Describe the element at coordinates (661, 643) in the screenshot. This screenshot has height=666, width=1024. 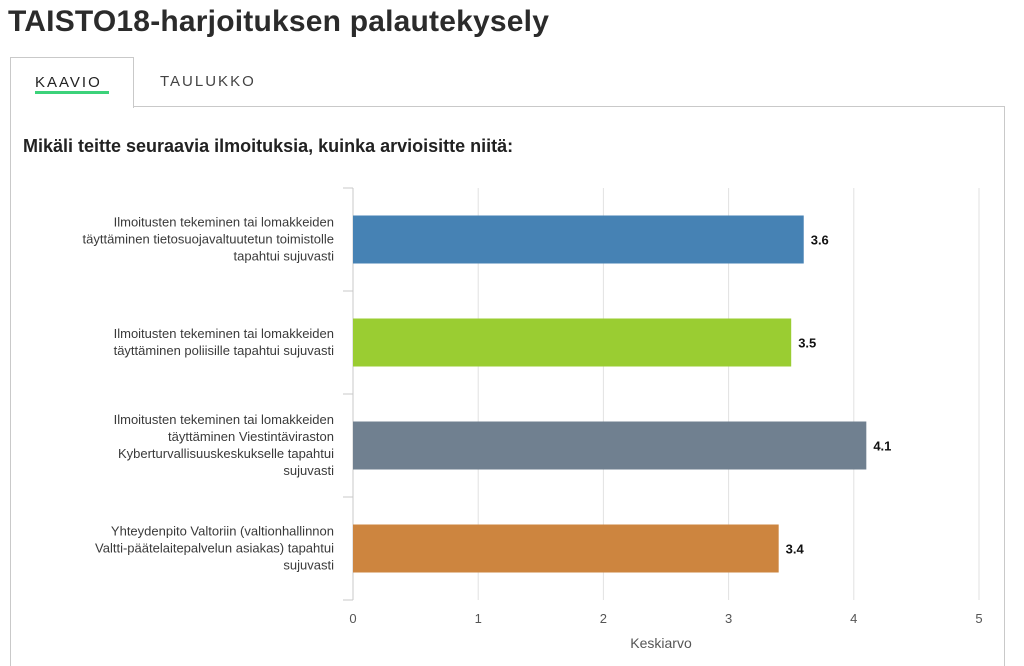
I see `x-axis-title: Keskiarvo` at that location.